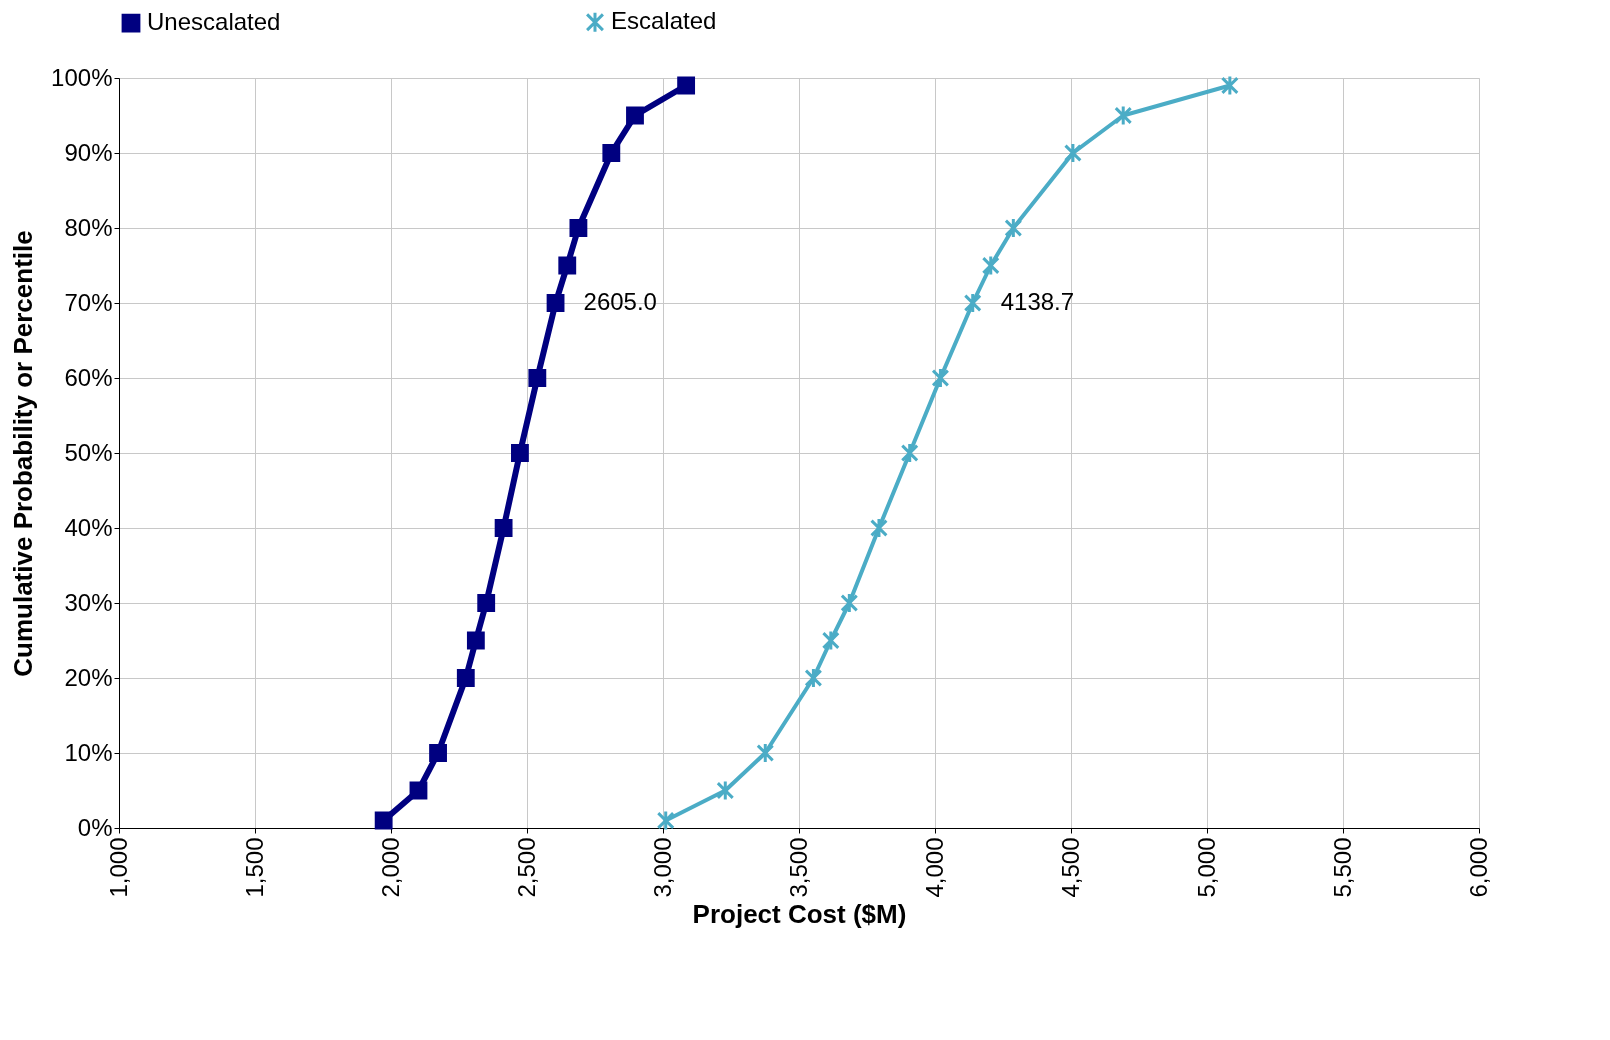 The image size is (1610, 1040). I want to click on y-tick-label: 30%, so click(88, 602).